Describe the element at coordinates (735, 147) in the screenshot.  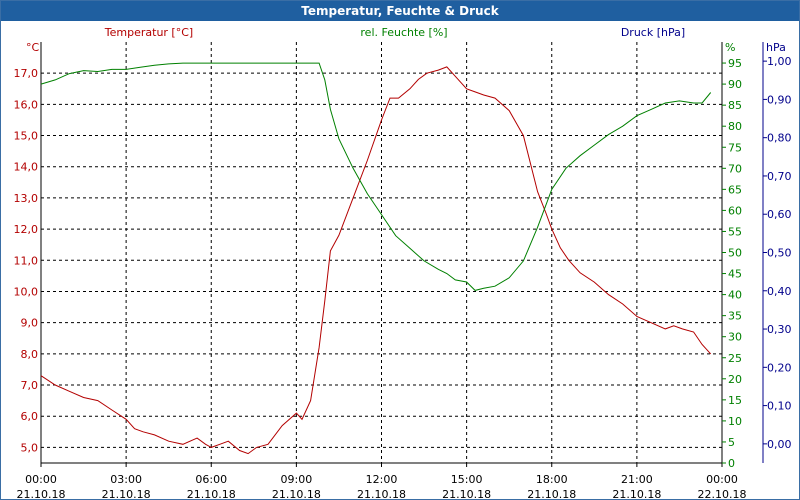
I see `humidity-tick-label: 75` at that location.